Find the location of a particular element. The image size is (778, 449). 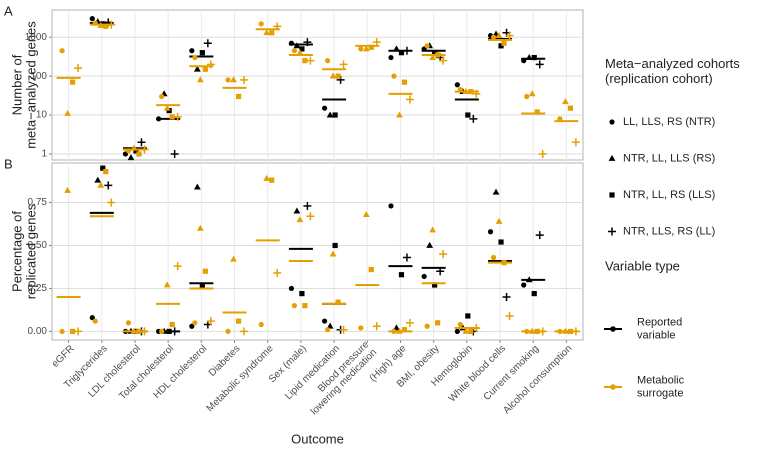

x-axis-label: Outcome is located at coordinates (317, 438).